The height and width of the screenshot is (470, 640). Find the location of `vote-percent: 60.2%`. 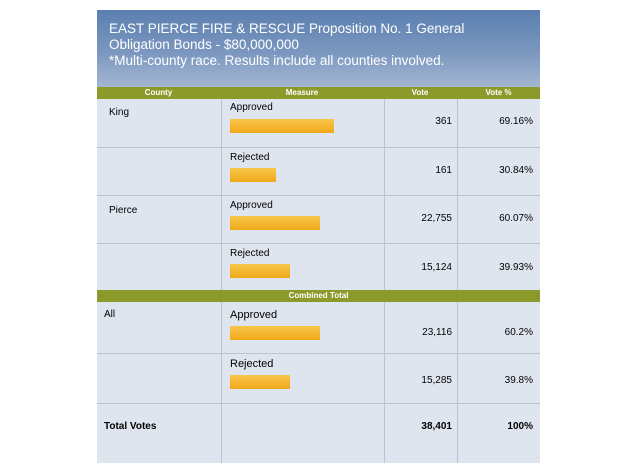

vote-percent: 60.2% is located at coordinates (518, 332).